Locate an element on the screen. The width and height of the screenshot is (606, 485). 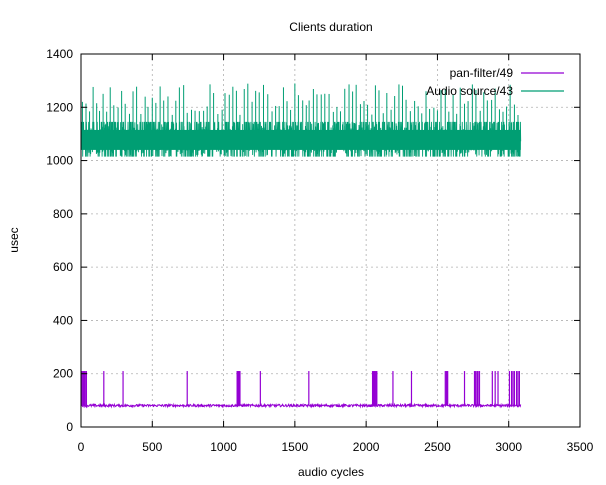
x-tick-label: 1500 is located at coordinates (295, 447).